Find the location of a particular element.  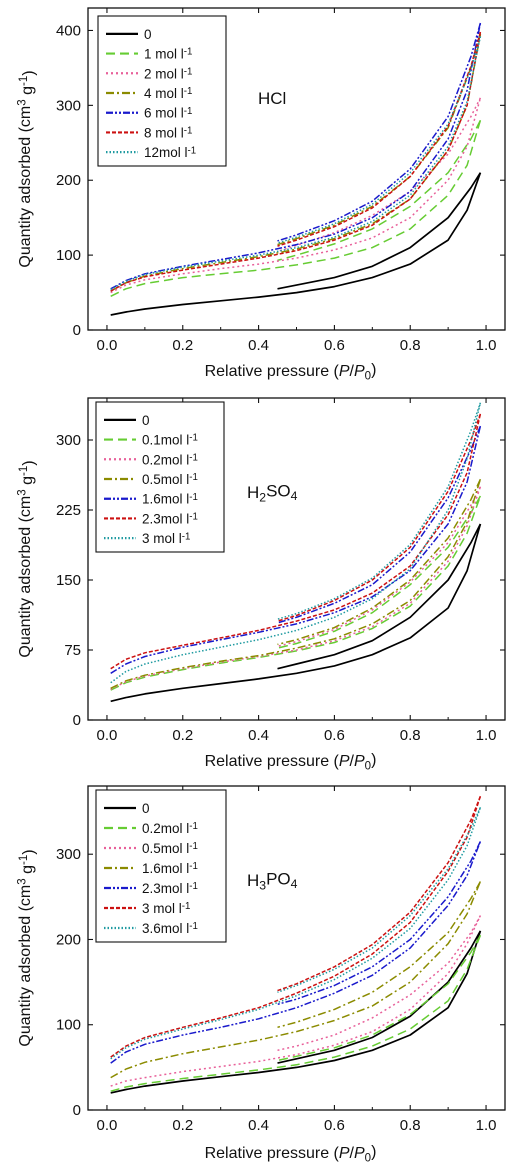

h2so4-y-tick-label: 75 is located at coordinates (72, 650).